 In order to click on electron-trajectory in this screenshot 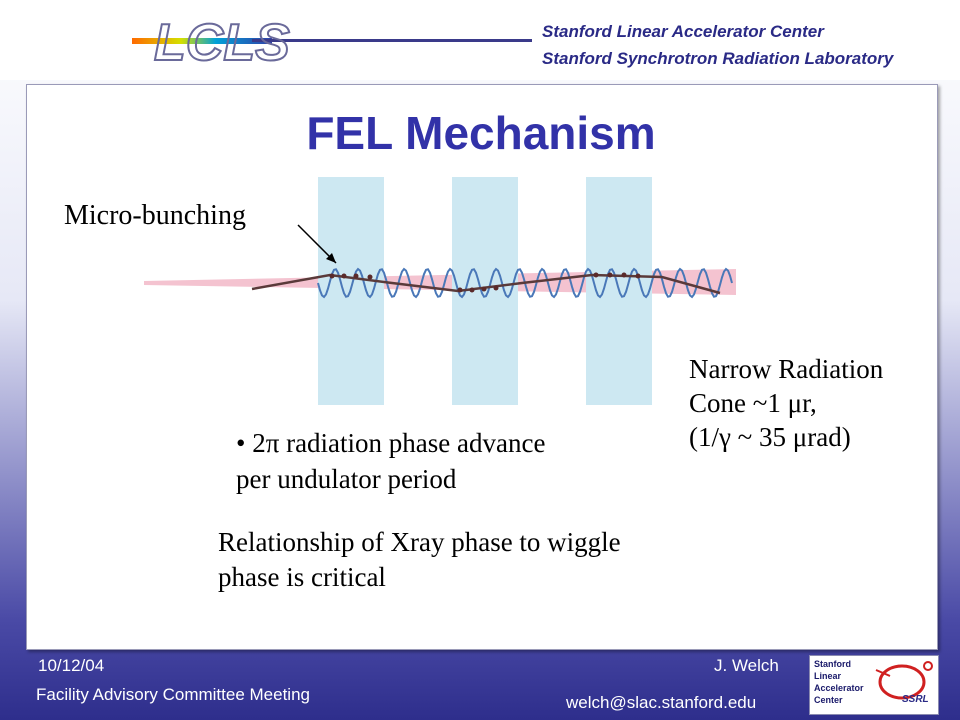, I will do `click(486, 284)`.